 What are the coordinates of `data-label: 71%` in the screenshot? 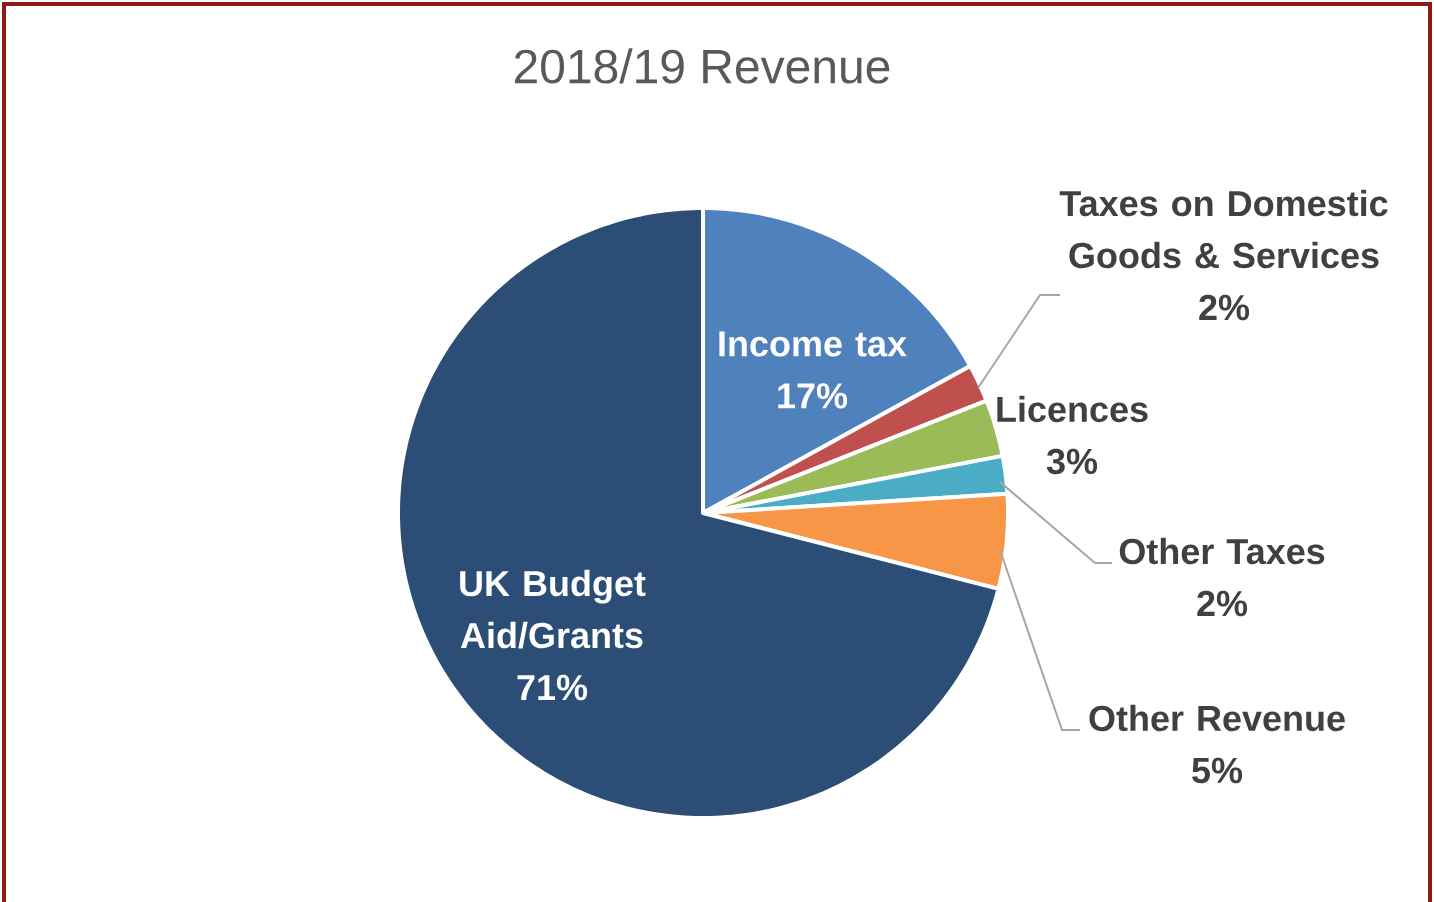 It's located at (552, 687).